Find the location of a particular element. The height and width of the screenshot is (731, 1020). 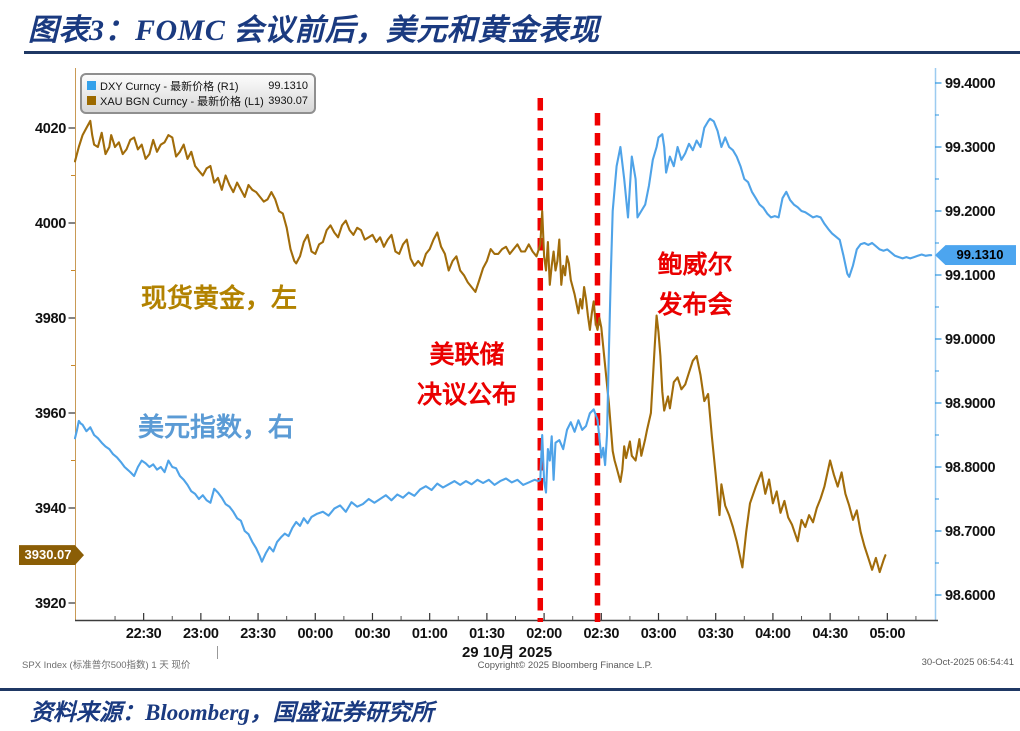

x-axis-tick-label: 02:00 is located at coordinates (544, 634).